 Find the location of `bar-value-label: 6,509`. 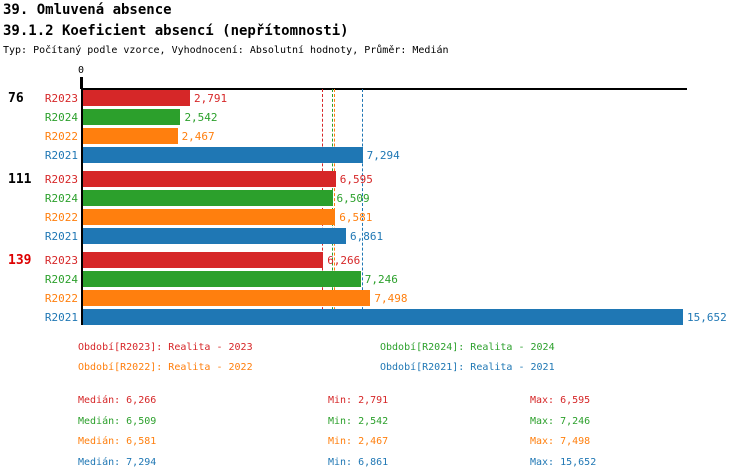

bar-value-label: 6,509 is located at coordinates (353, 198).